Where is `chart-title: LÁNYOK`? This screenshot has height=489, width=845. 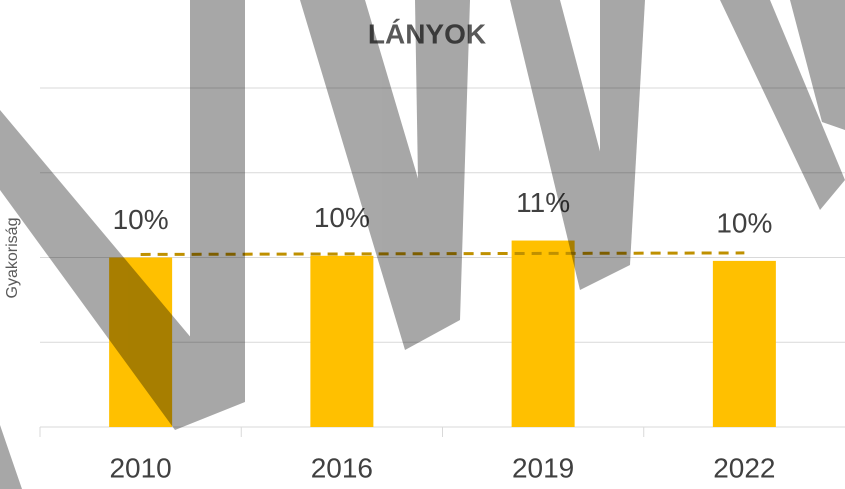 chart-title: LÁNYOK is located at coordinates (427, 33).